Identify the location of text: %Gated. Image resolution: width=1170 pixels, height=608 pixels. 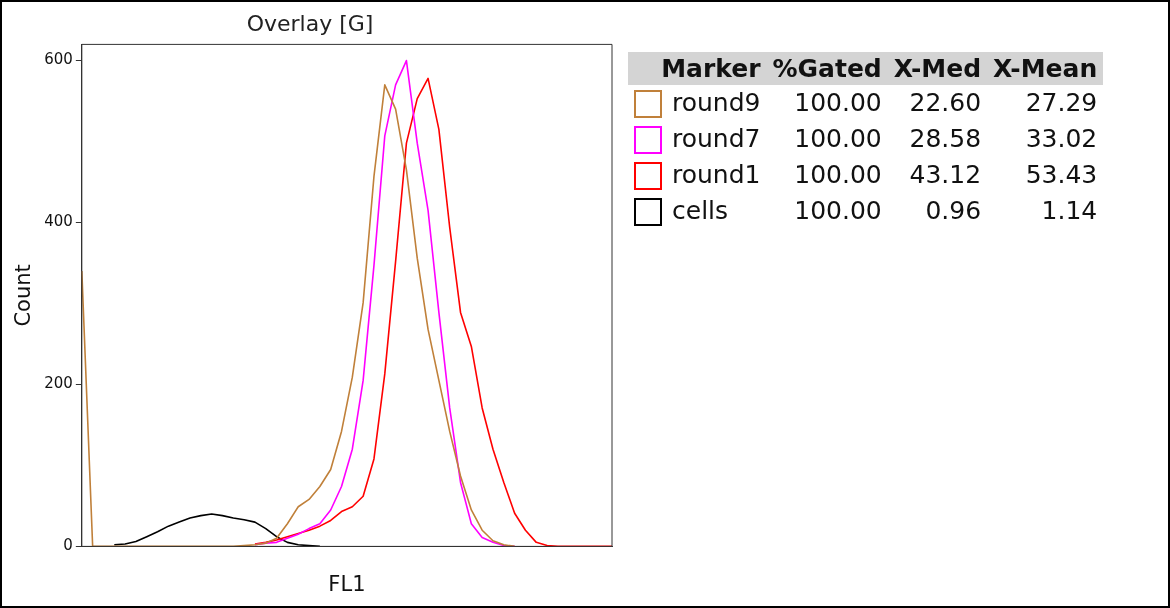
(827, 68).